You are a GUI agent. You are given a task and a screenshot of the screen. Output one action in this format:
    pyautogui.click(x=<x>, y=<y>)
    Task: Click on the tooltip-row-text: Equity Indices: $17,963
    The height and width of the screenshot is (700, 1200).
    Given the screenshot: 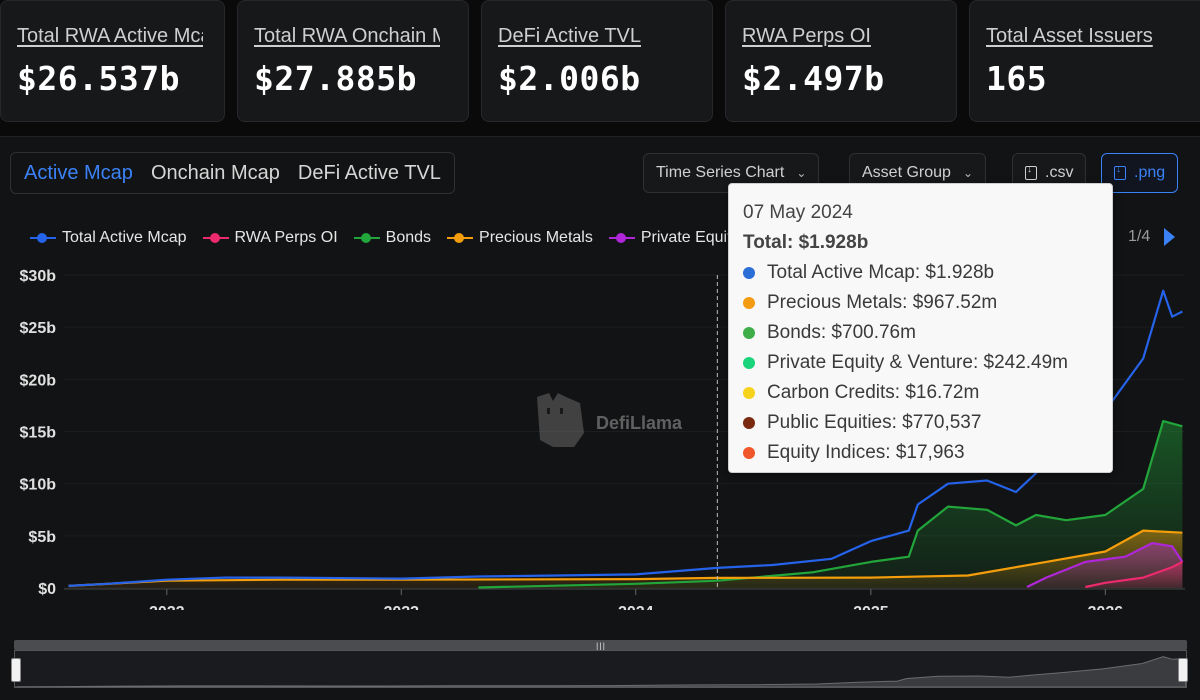 What is the action you would take?
    pyautogui.click(x=866, y=452)
    